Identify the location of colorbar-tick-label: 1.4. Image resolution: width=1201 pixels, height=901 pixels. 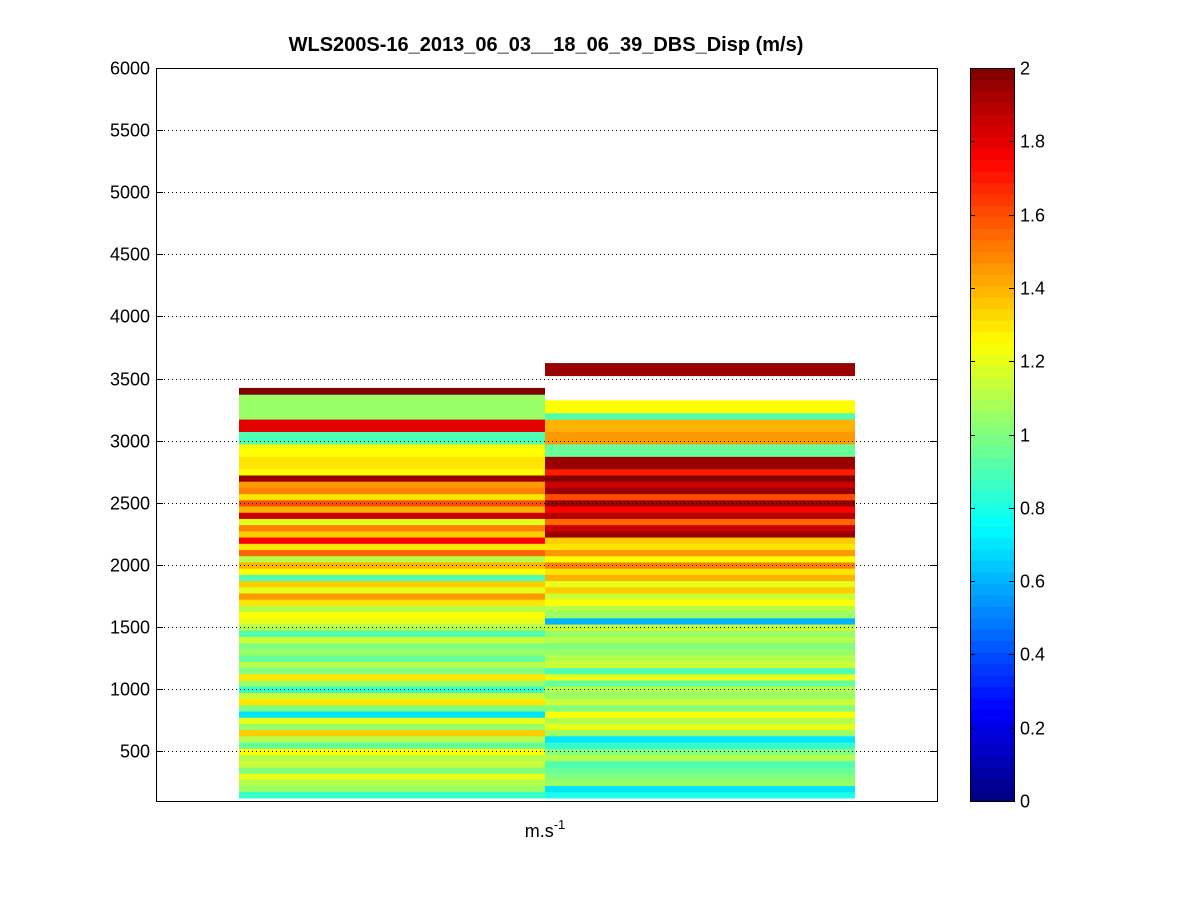
(1032, 289).